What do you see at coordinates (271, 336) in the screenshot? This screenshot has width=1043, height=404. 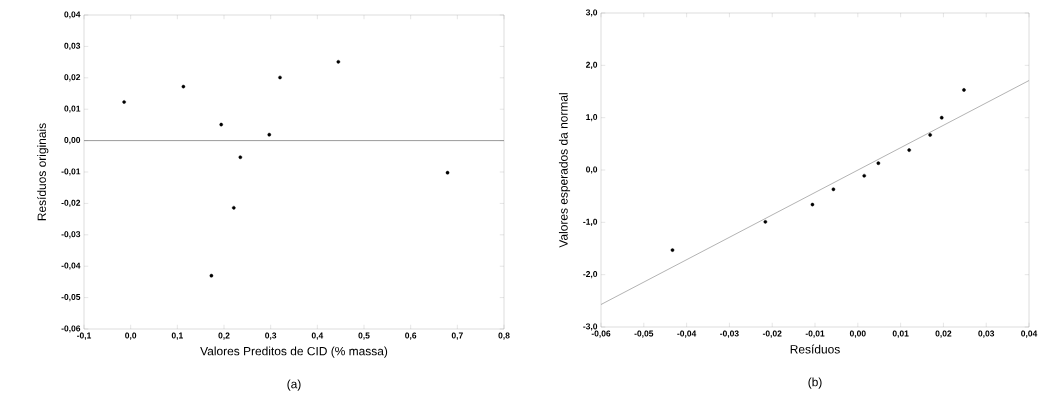 I see `x-tick-label: 0,3` at bounding box center [271, 336].